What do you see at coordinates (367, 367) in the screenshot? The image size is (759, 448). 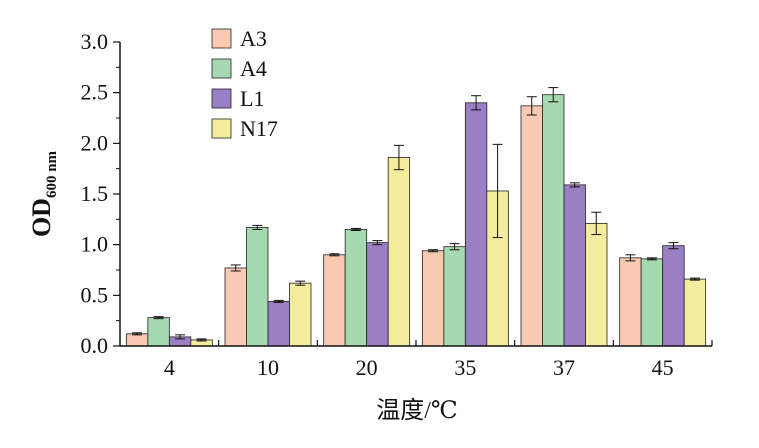 I see `x-tick-label: 20` at bounding box center [367, 367].